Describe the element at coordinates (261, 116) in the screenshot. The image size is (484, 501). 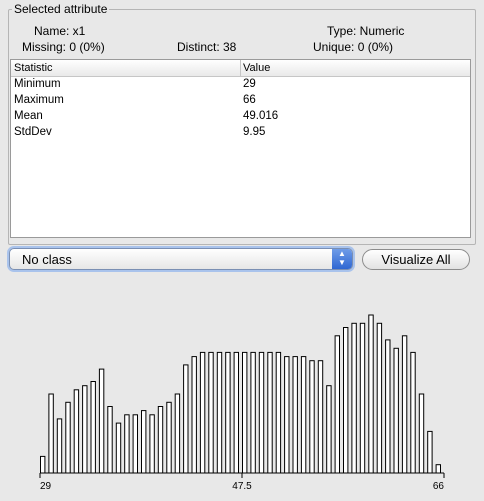
I see `value-cell: 49.016` at that location.